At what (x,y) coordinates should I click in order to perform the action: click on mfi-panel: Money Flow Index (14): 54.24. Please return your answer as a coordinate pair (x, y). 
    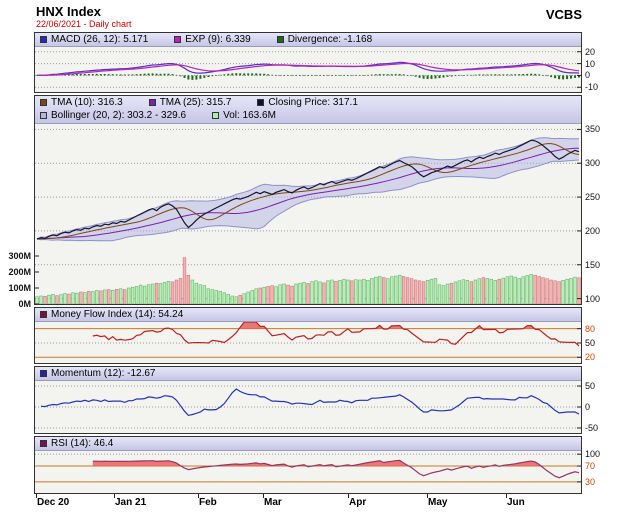
    Looking at the image, I should click on (308, 335).